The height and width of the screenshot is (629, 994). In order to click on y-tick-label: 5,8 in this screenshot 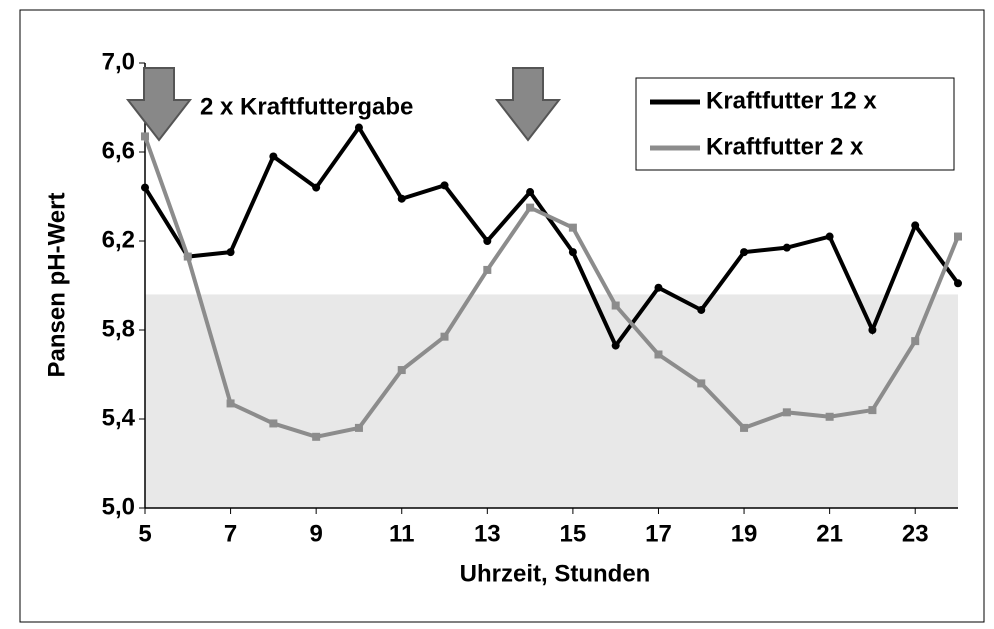, I will do `click(118, 328)`.